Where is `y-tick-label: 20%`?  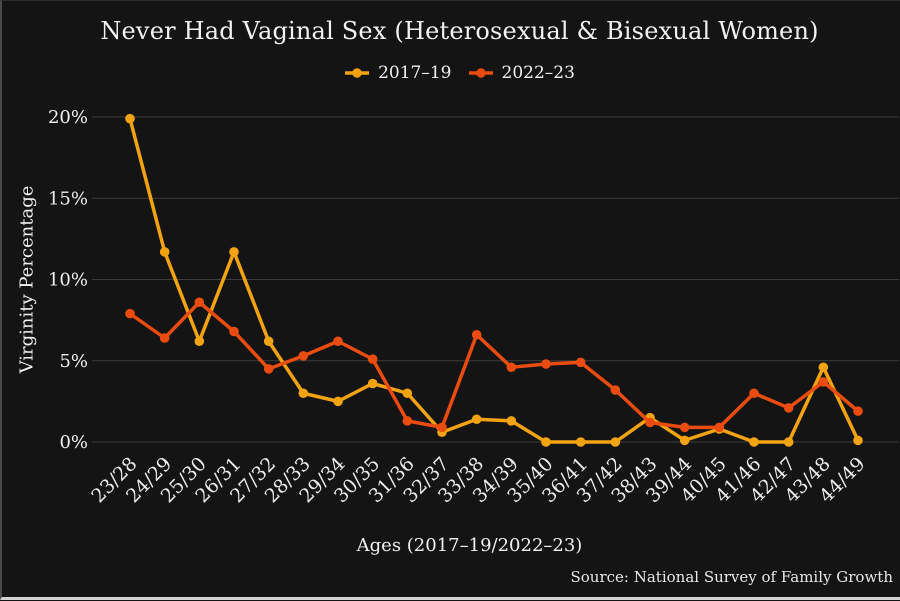 y-tick-label: 20% is located at coordinates (68, 117).